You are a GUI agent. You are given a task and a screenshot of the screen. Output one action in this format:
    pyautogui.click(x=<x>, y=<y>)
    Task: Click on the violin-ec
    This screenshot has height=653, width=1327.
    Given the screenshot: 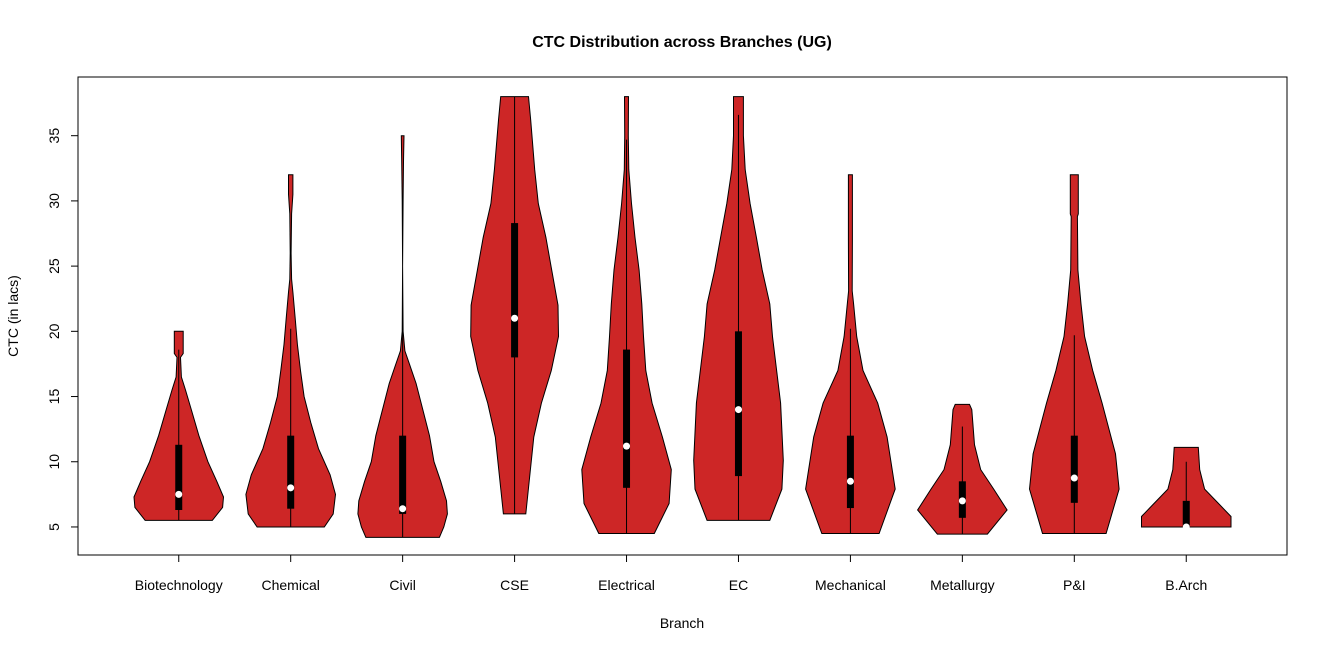 What is the action you would take?
    pyautogui.click(x=738, y=308)
    